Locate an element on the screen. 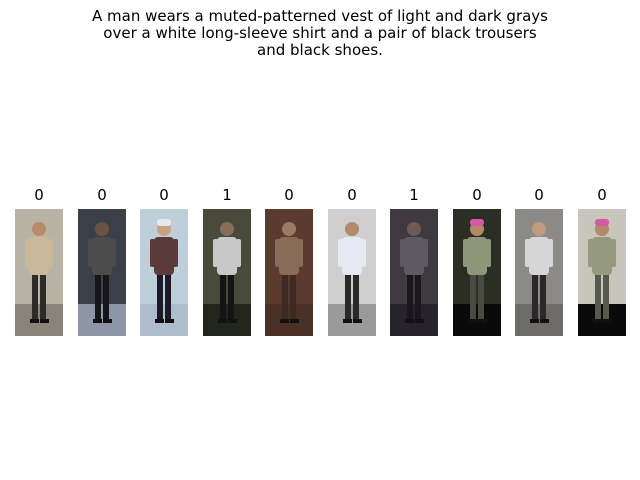  caption-line: and black shoes. is located at coordinates (320, 50).